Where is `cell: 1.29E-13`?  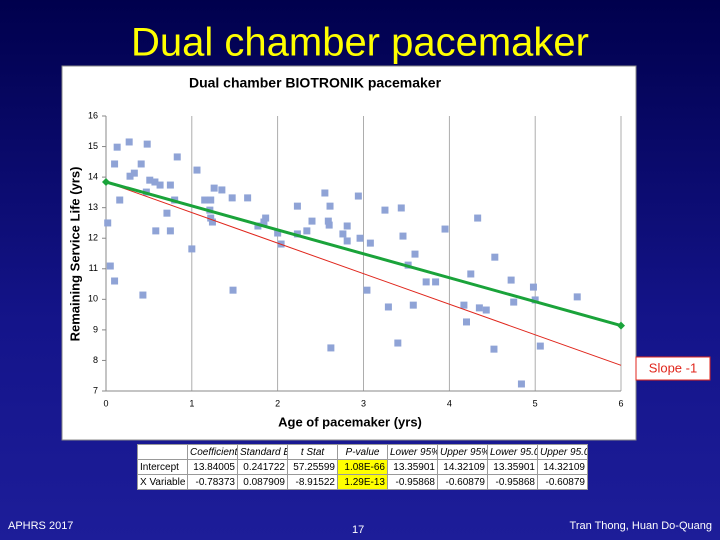
cell: 1.29E-13 is located at coordinates (362, 482).